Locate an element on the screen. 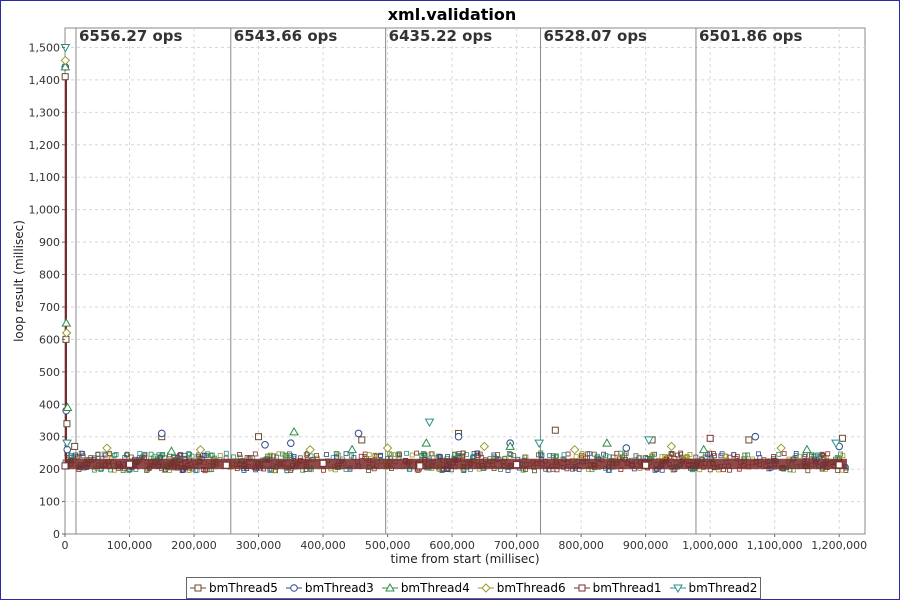 The height and width of the screenshot is (601, 900). x-tick-label: 800,000 is located at coordinates (581, 545).